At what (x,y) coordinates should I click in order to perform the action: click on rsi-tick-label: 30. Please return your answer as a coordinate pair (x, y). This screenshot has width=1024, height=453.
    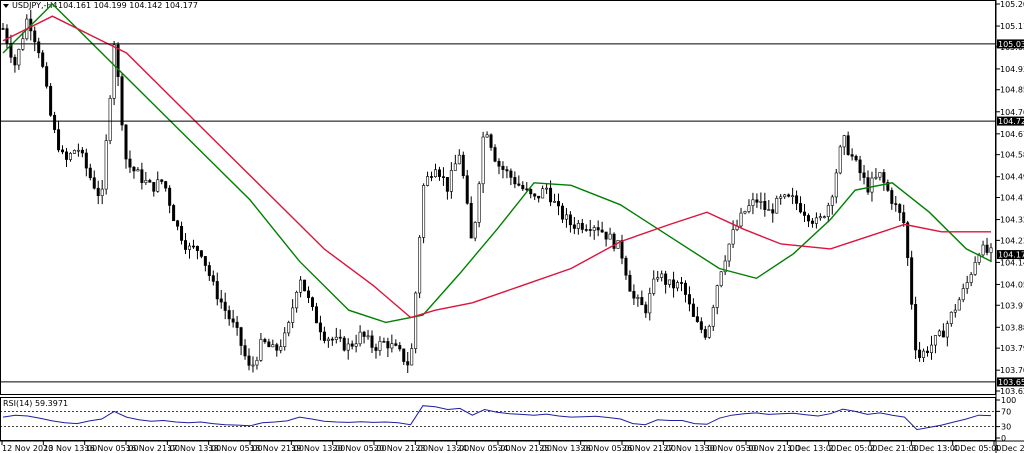
    Looking at the image, I should click on (1006, 427).